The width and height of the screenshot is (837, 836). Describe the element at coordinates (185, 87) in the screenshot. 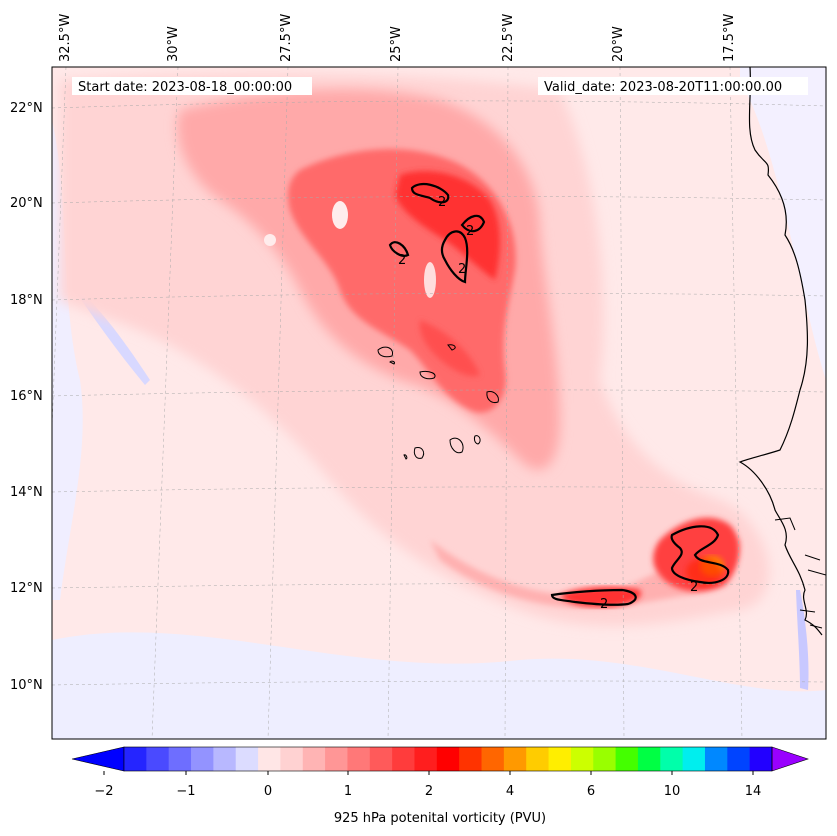

I see `start-date-text: Start date: 2023-08-18_00:00:00` at that location.